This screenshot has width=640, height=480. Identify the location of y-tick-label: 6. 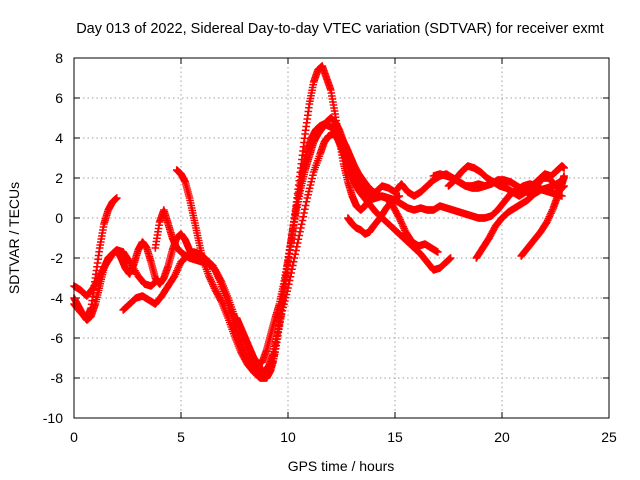
(59, 98).